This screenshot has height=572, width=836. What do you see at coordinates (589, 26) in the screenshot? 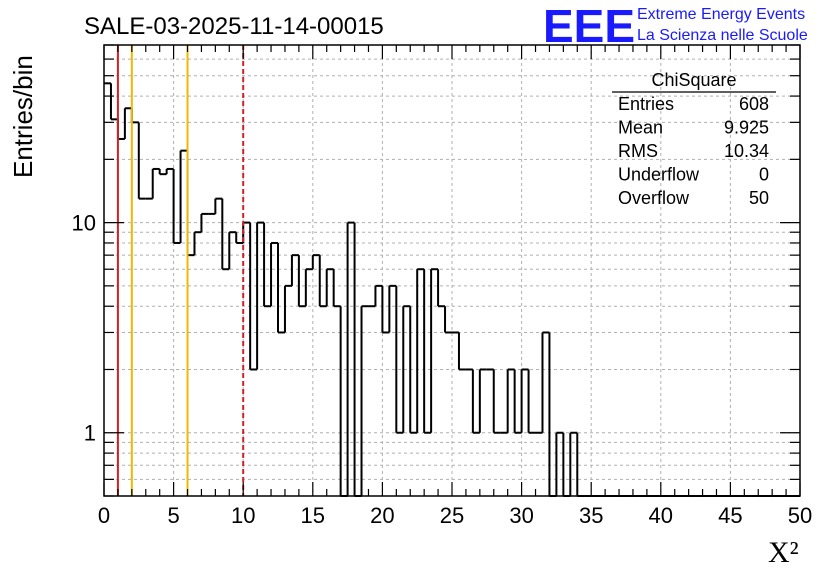
I see `logo-letters: EEE` at bounding box center [589, 26].